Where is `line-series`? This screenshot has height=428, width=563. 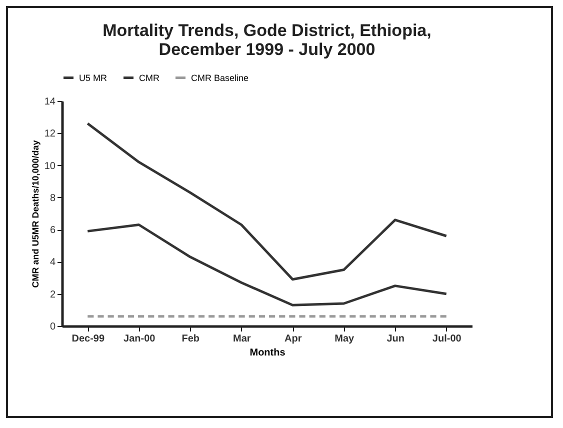
line-series is located at coordinates (267, 265).